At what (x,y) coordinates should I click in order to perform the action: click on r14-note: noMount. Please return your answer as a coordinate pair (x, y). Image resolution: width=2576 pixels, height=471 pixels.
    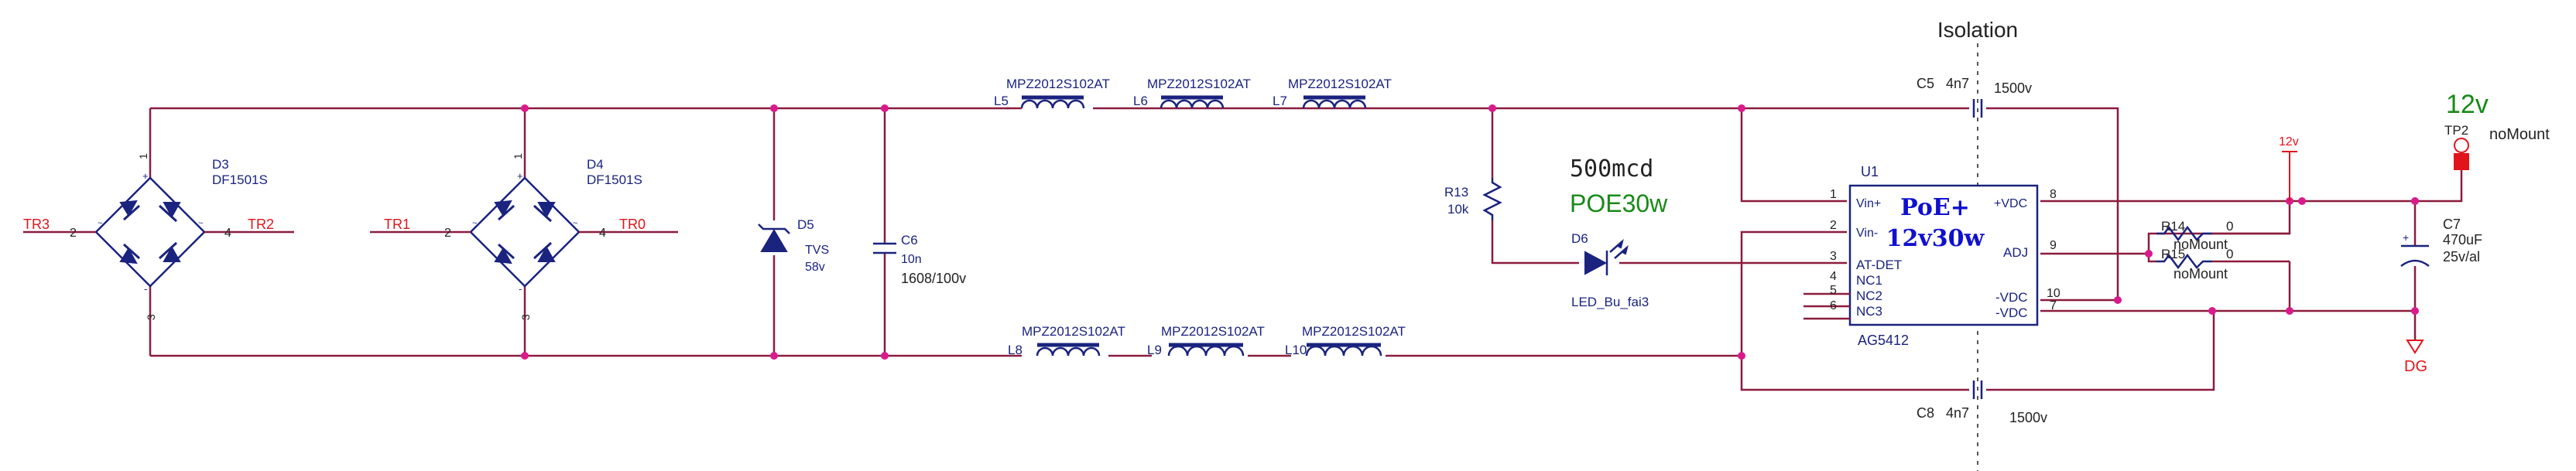
    Looking at the image, I should click on (2201, 244).